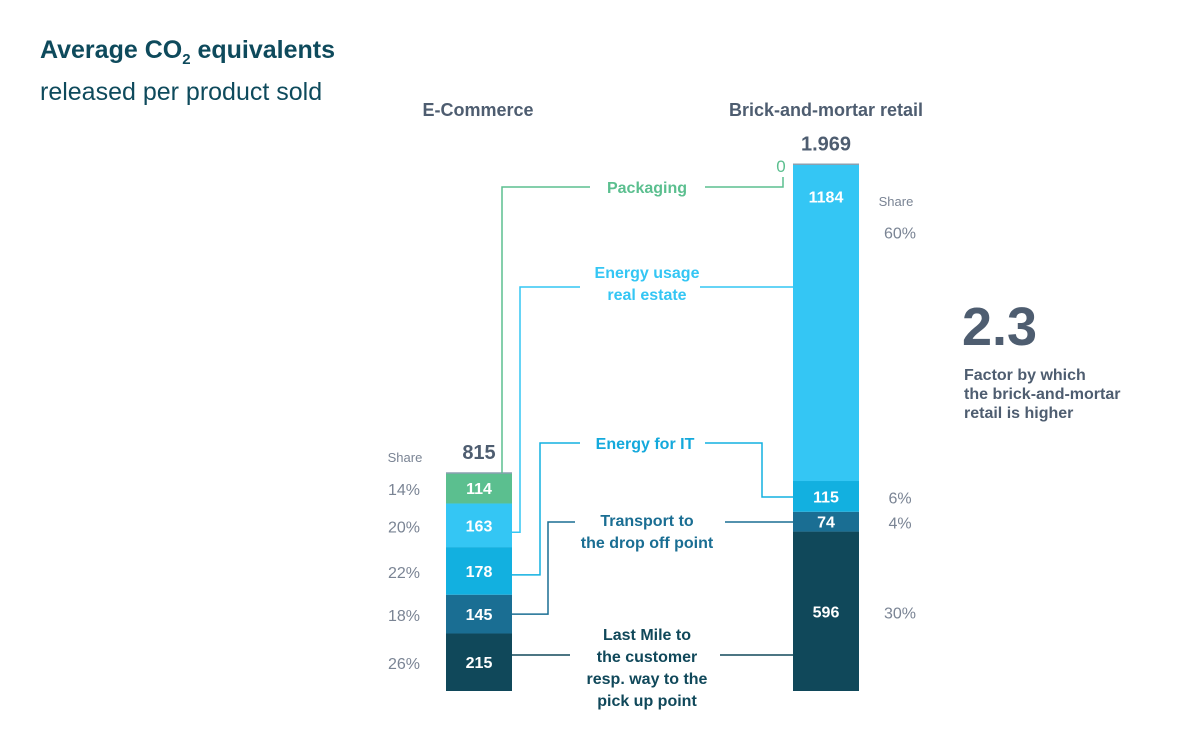 Image resolution: width=1200 pixels, height=750 pixels. I want to click on share-label: 22%, so click(404, 573).